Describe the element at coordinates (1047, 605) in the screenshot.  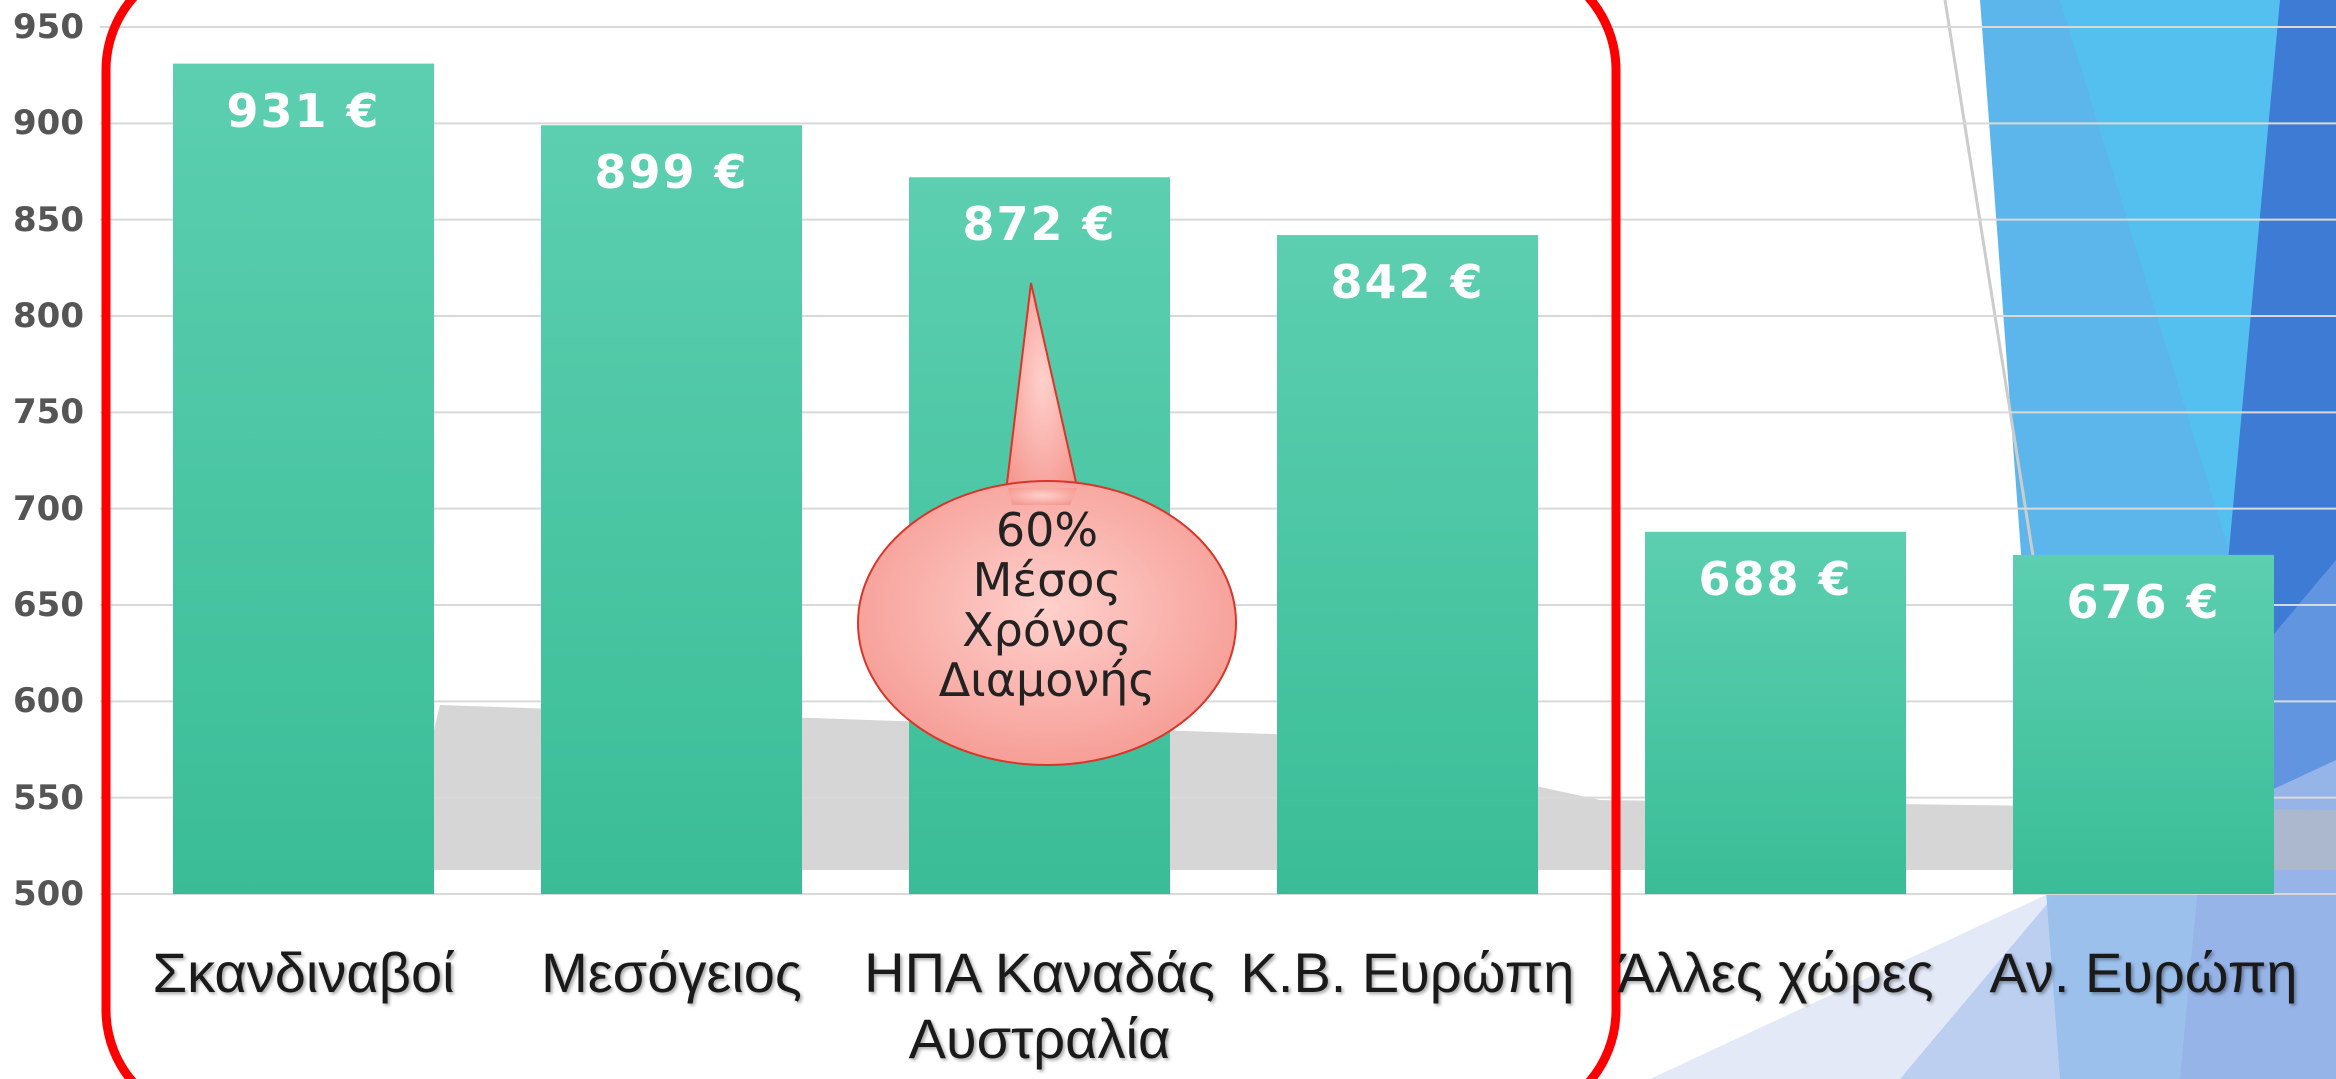
I see `annotation: 60% Μέσος Χρόνος Διαμονής` at that location.